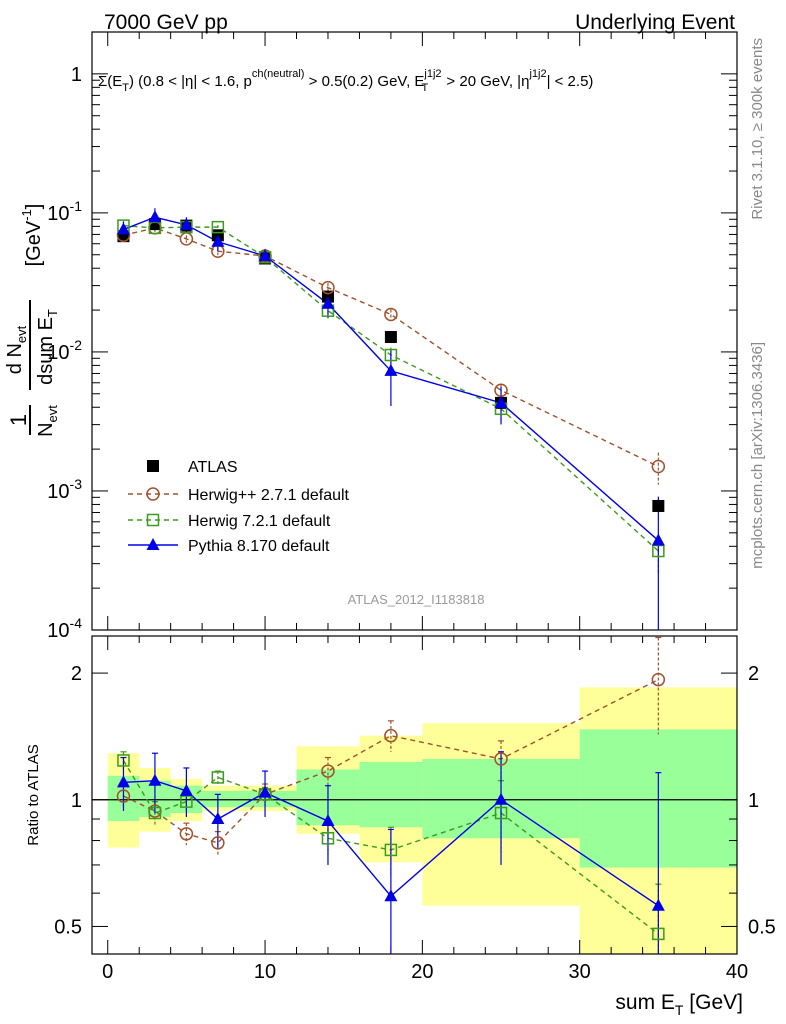 The width and height of the screenshot is (786, 1024). I want to click on svg-text: 1, so click(18, 420).